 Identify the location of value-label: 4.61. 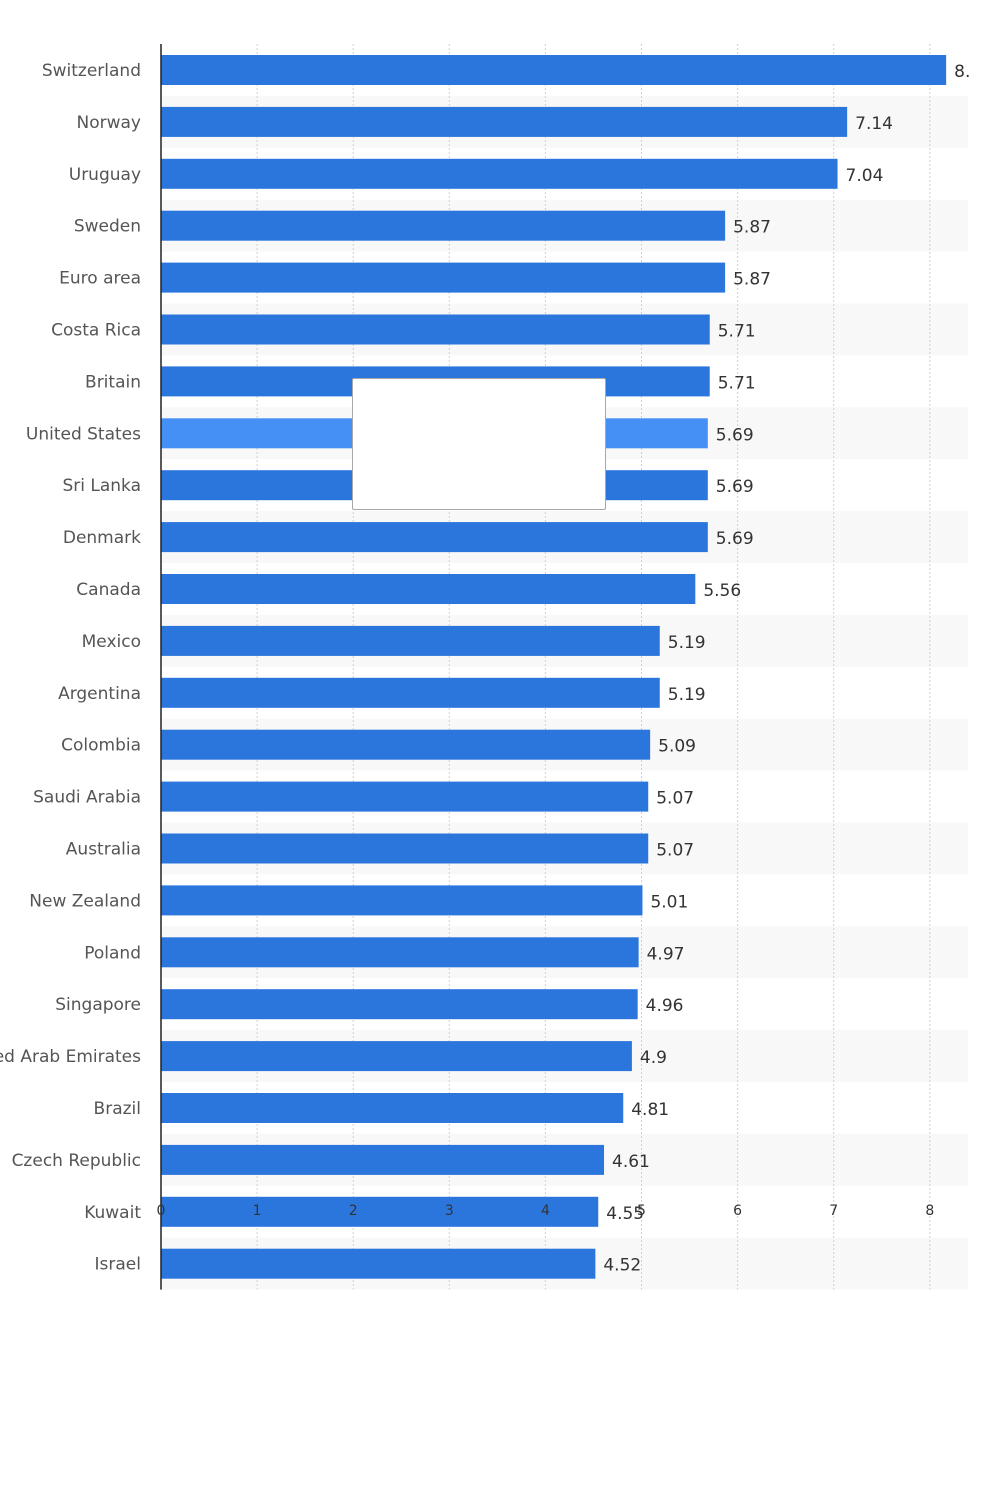
(631, 1162).